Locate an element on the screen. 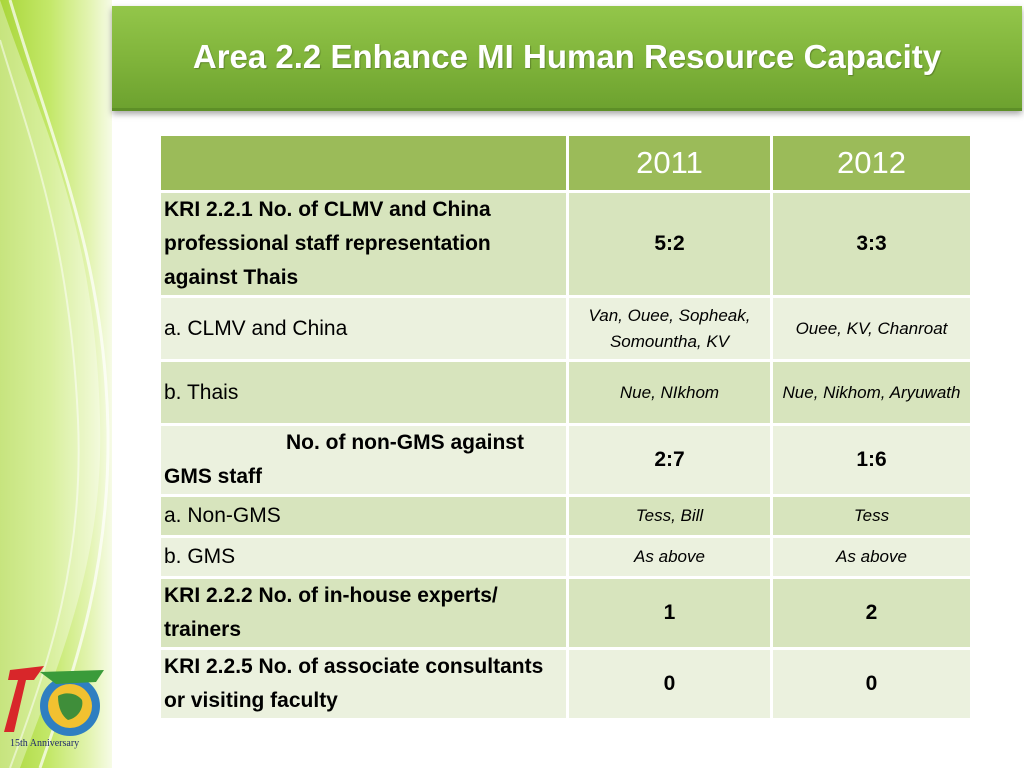 The height and width of the screenshot is (768, 1024). cell-2011: 2:7 is located at coordinates (669, 460).